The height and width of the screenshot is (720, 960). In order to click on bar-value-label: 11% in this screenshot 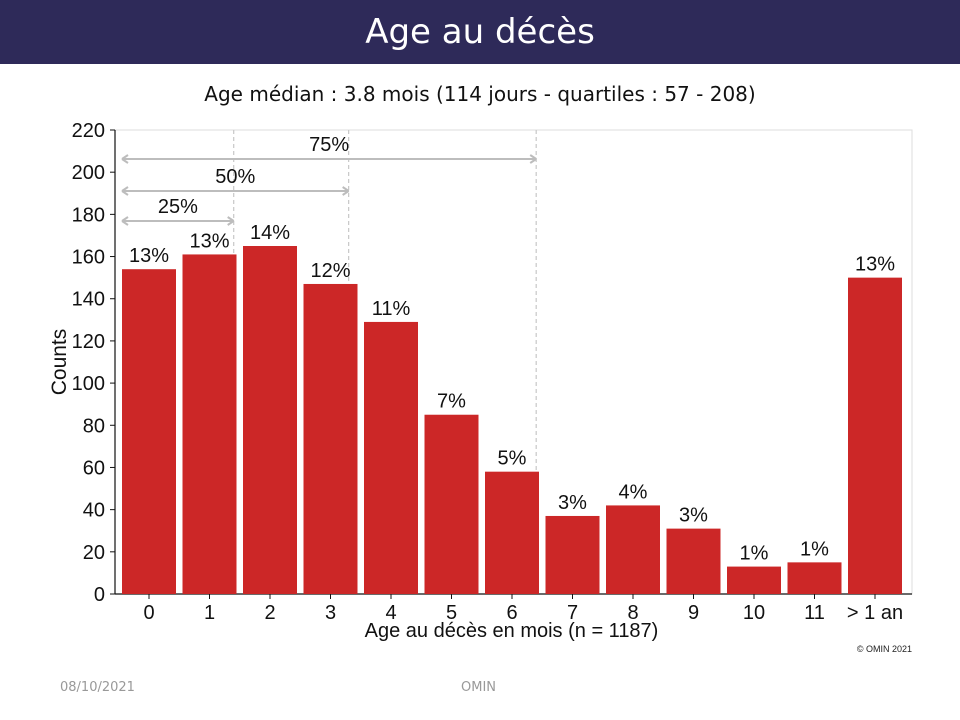, I will do `click(391, 309)`.